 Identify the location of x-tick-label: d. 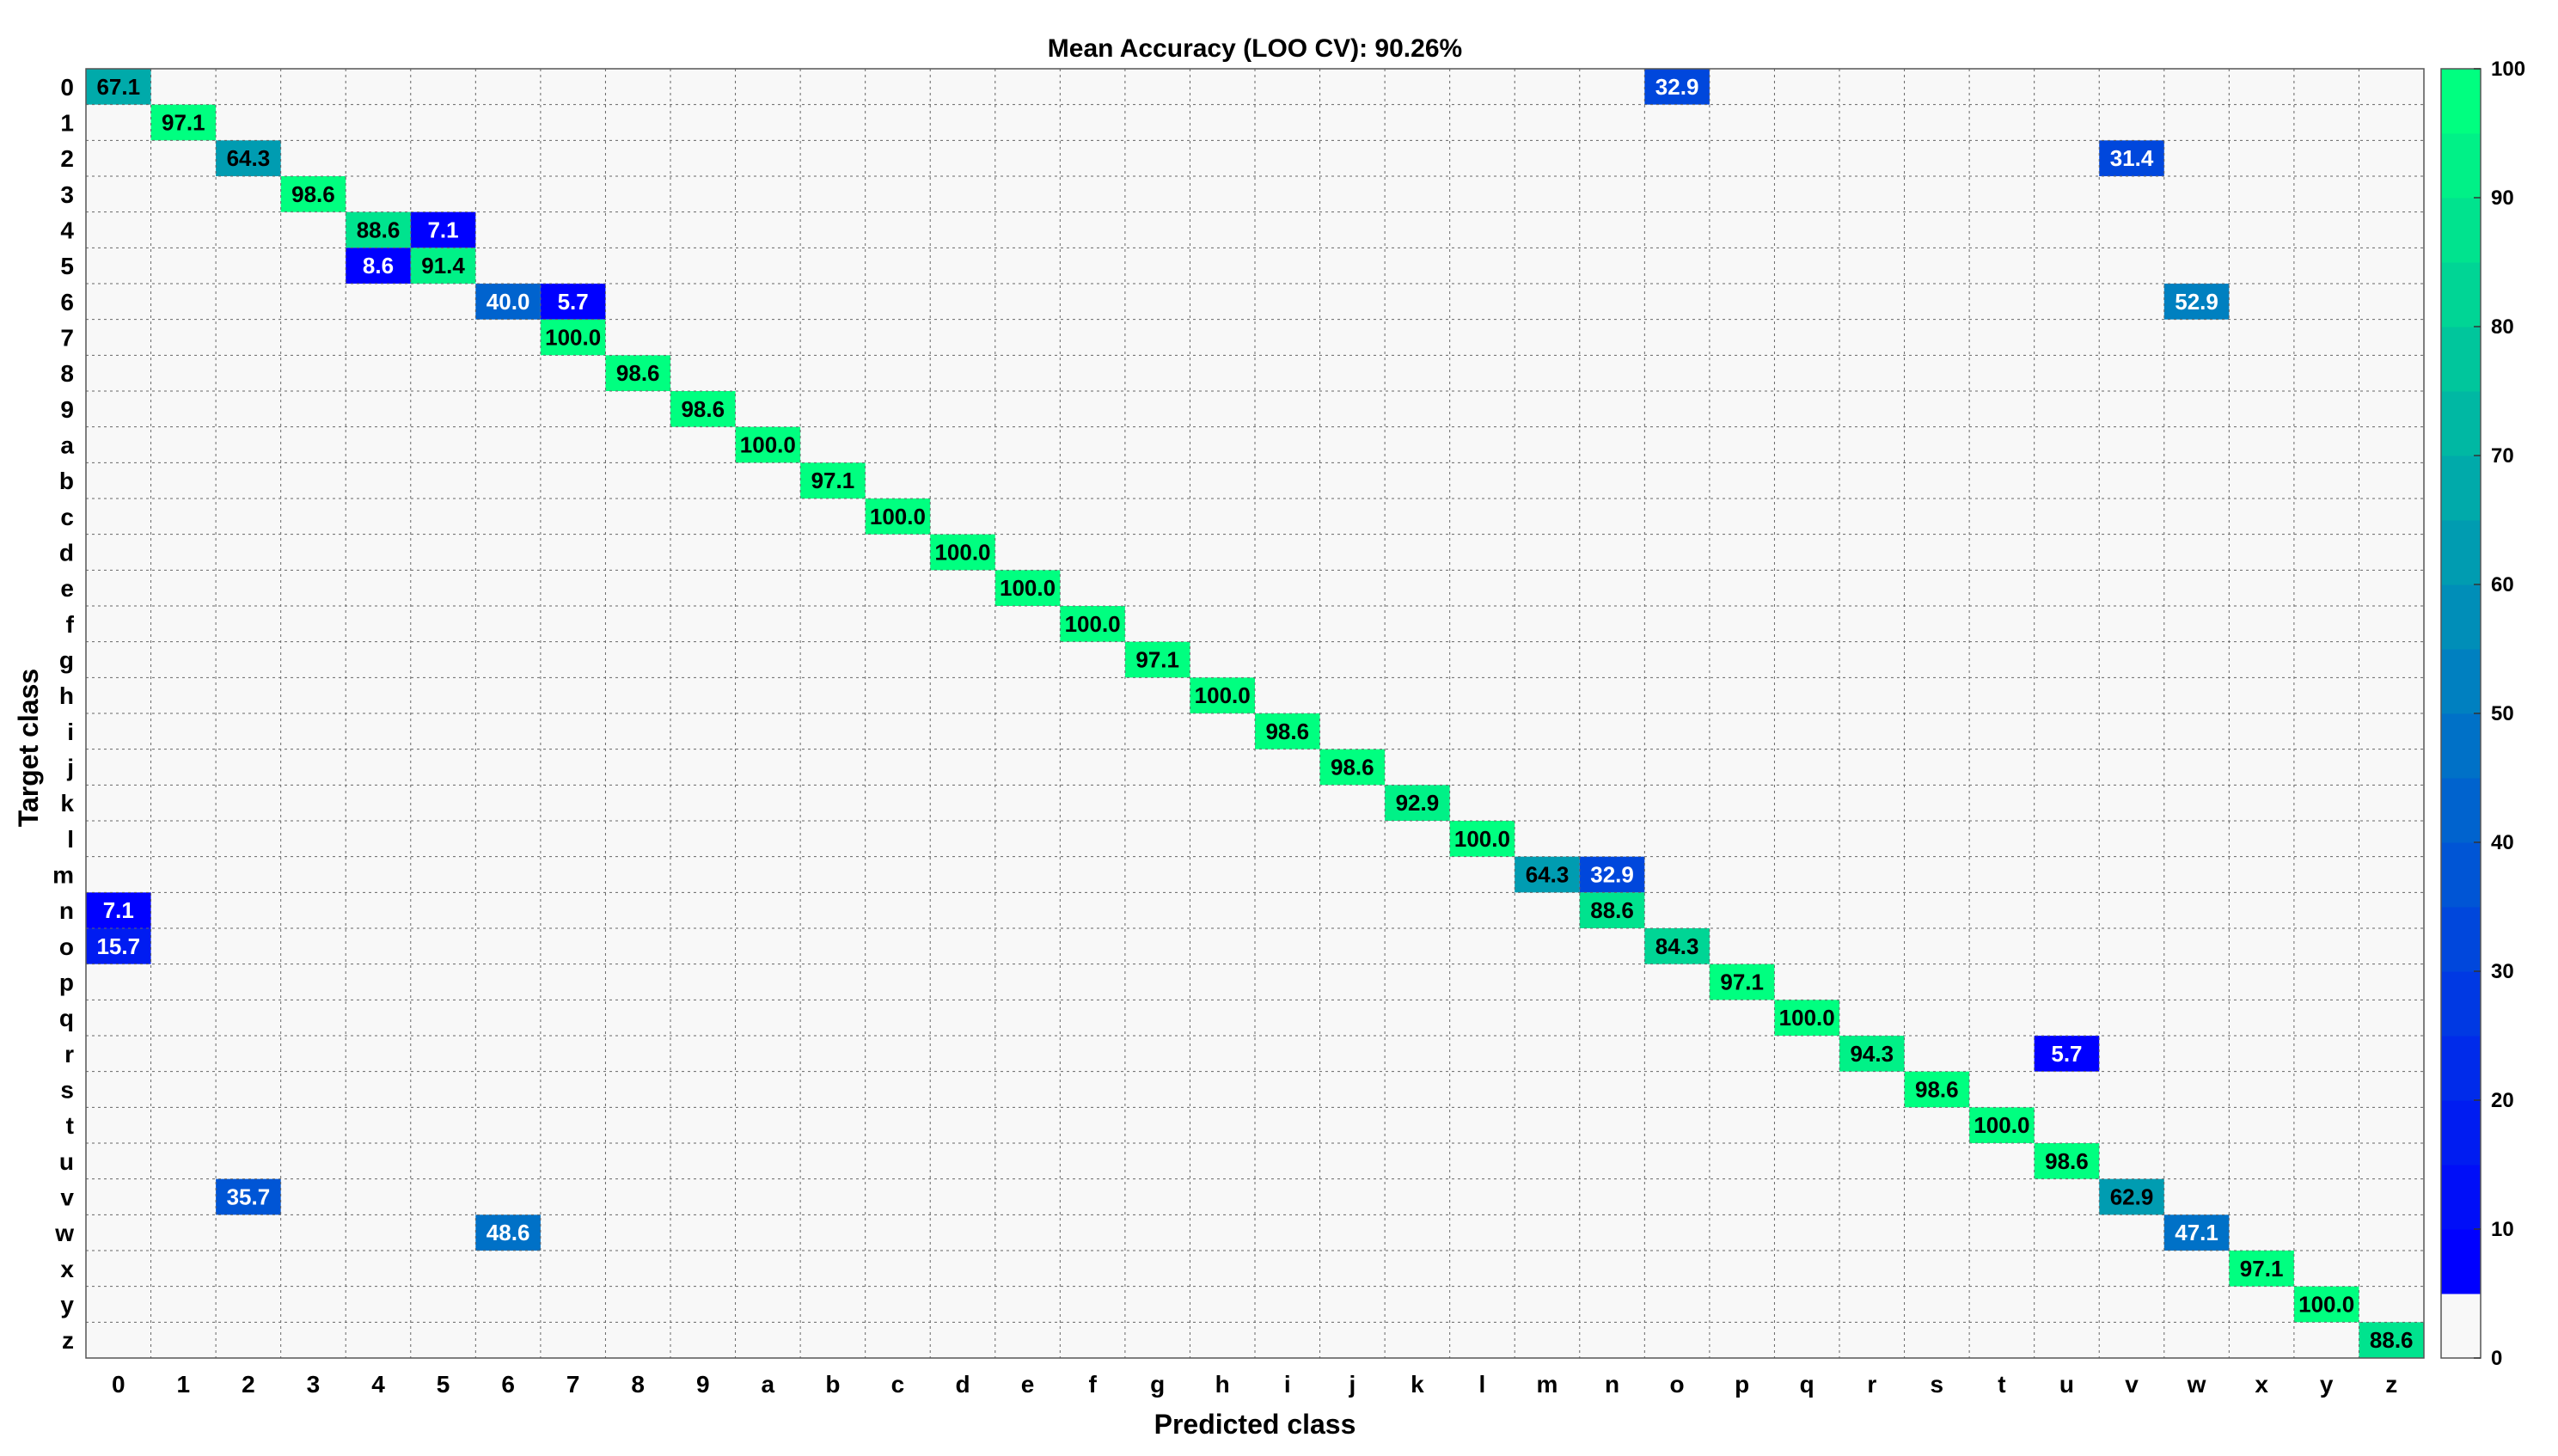
(962, 1385).